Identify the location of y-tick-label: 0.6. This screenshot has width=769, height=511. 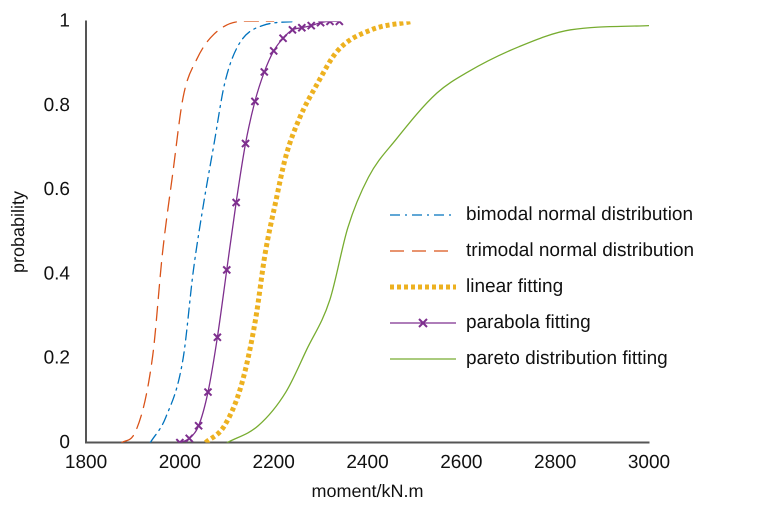
(57, 189).